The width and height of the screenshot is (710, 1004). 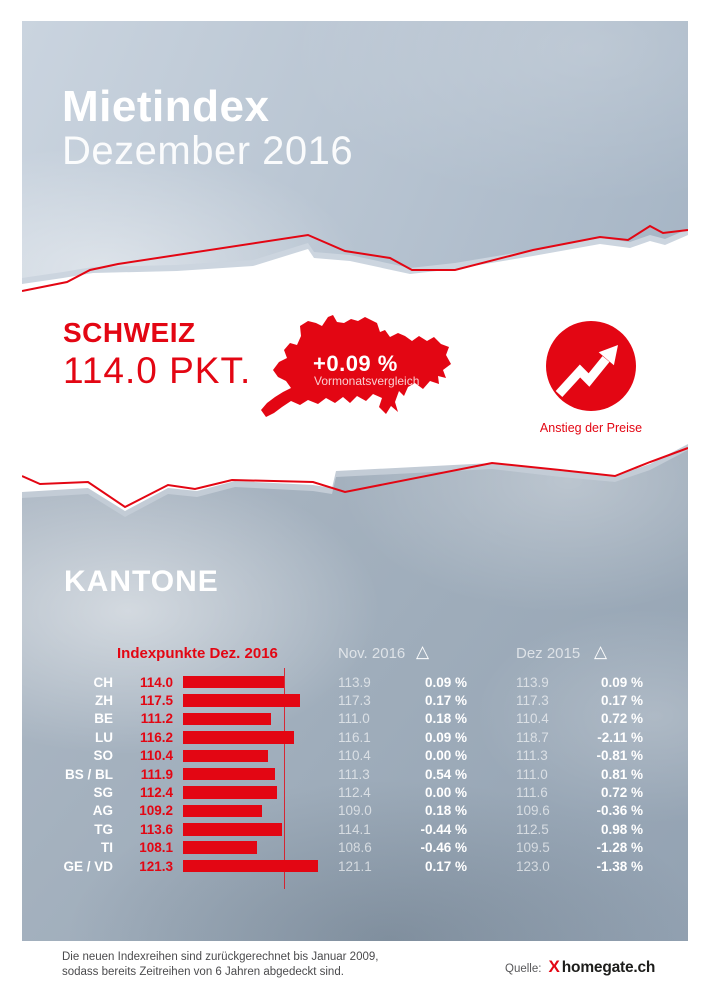 I want to click on table-row: GE / VD 121.3 121.1 0.17 % 123.0 -1.38 %, so click(x=348, y=866).